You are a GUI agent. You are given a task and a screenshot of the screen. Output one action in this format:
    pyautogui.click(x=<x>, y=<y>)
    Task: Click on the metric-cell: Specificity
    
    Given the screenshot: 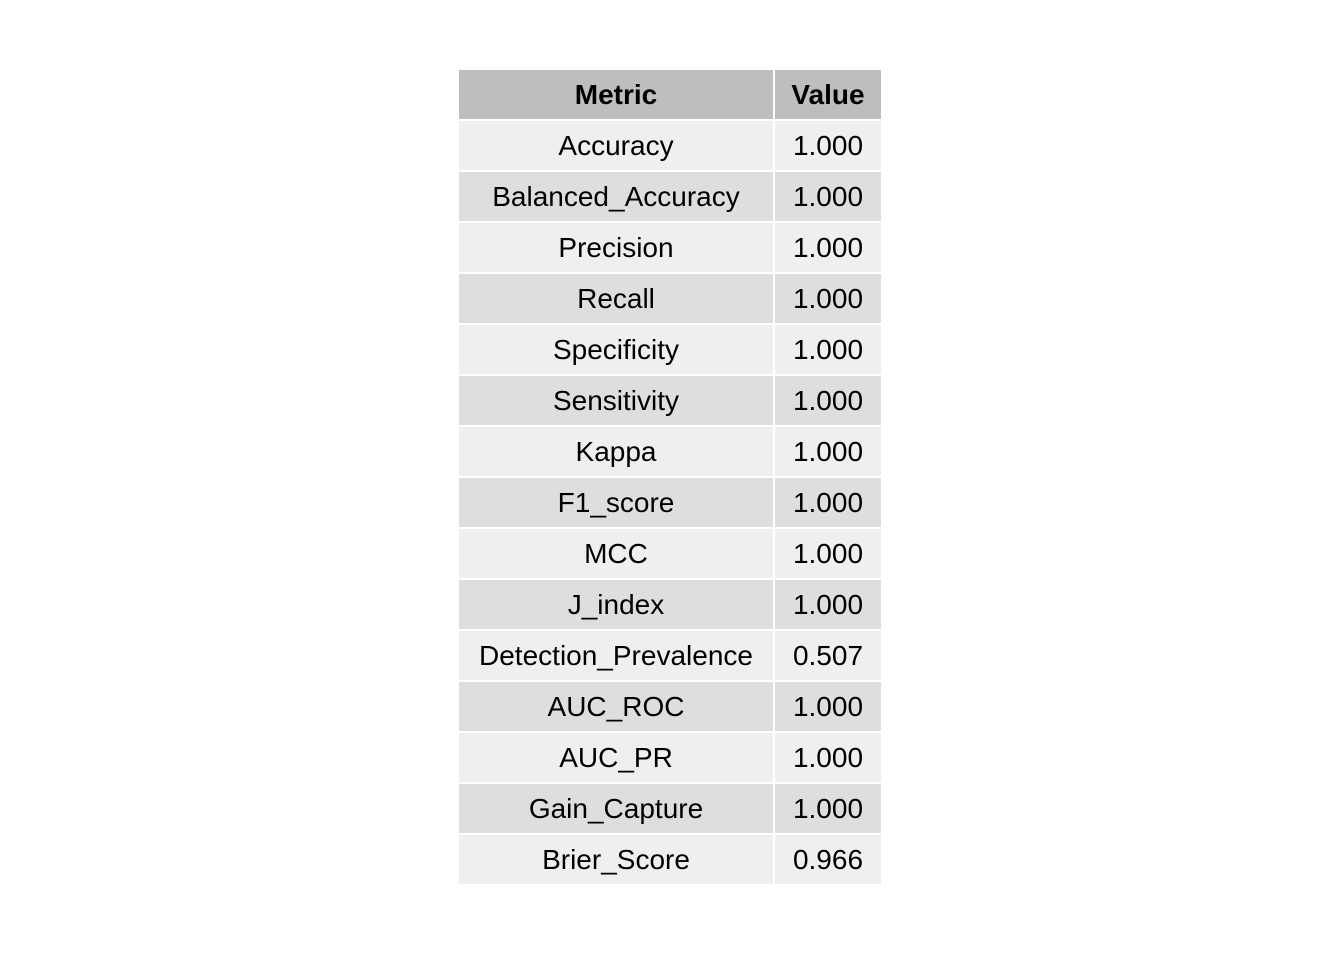 What is the action you would take?
    pyautogui.click(x=616, y=349)
    